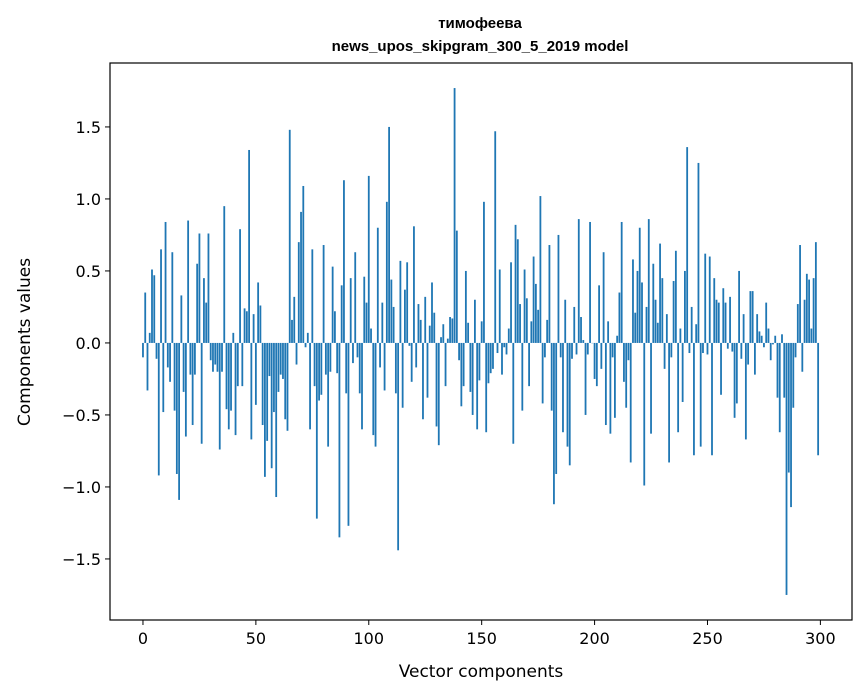  I want to click on chart-title-line1: тимофеева, so click(480, 23).